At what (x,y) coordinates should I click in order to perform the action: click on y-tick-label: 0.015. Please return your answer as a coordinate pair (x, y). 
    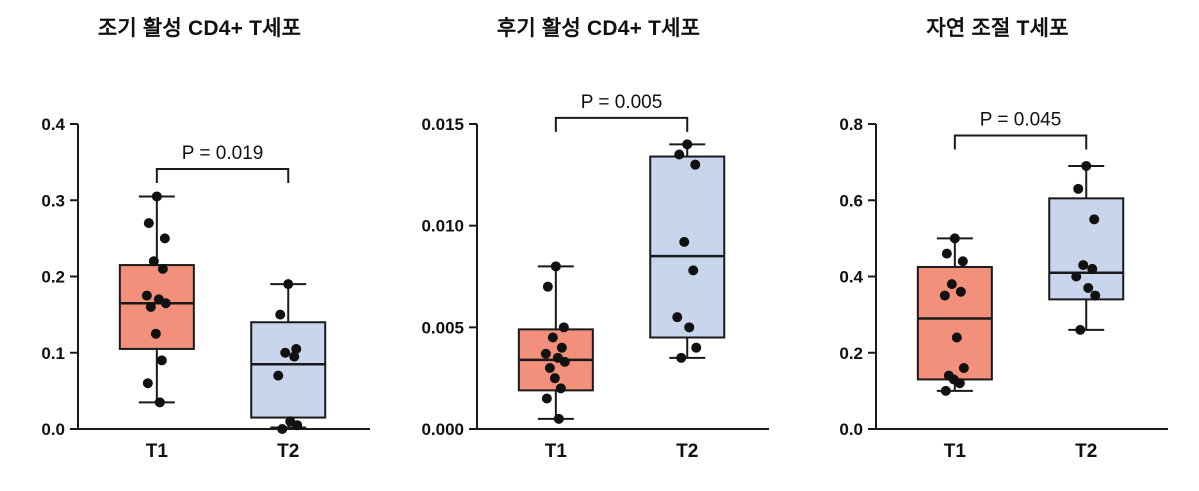
    Looking at the image, I should click on (442, 124).